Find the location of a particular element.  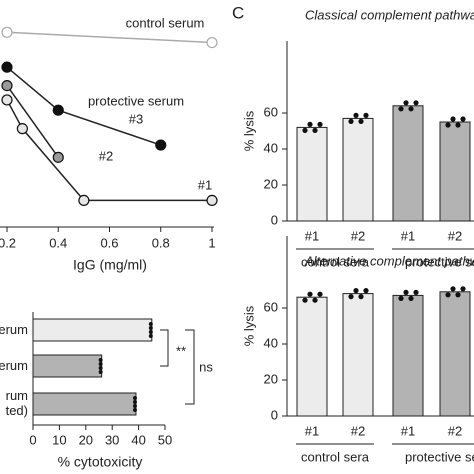

x-tick-label: 50 is located at coordinates (165, 439).